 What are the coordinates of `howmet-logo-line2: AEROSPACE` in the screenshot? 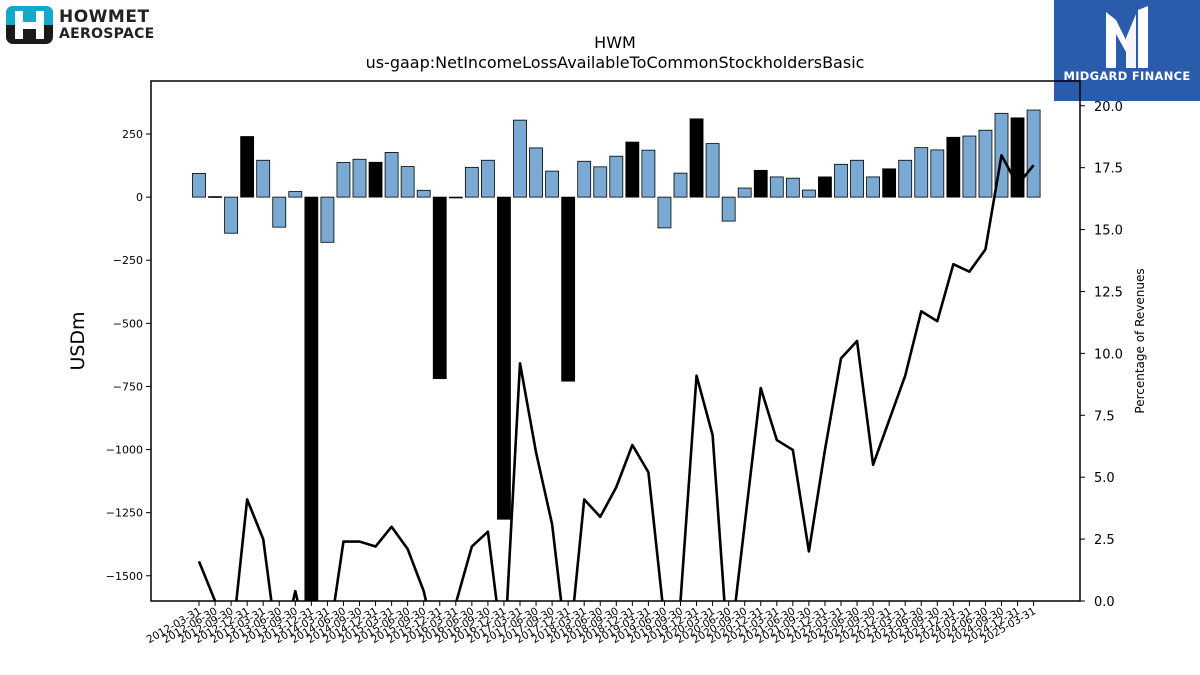 It's located at (107, 34).